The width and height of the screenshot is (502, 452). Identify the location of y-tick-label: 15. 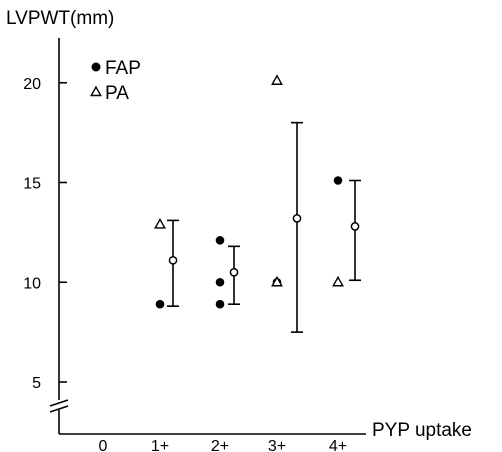
(32, 184).